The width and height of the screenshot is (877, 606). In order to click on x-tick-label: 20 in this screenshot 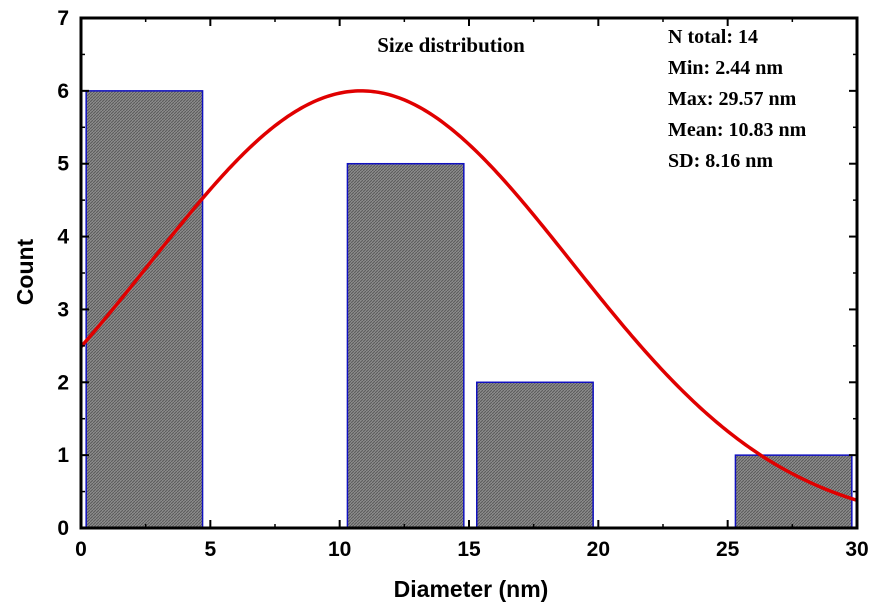, I will do `click(598, 549)`.